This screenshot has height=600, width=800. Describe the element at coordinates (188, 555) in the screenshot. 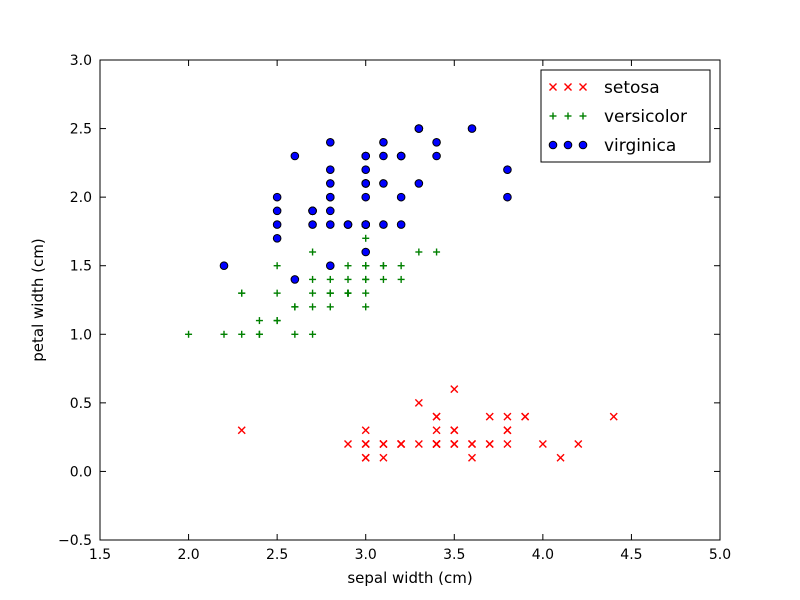

I see `x-tick-label: 2.0` at that location.